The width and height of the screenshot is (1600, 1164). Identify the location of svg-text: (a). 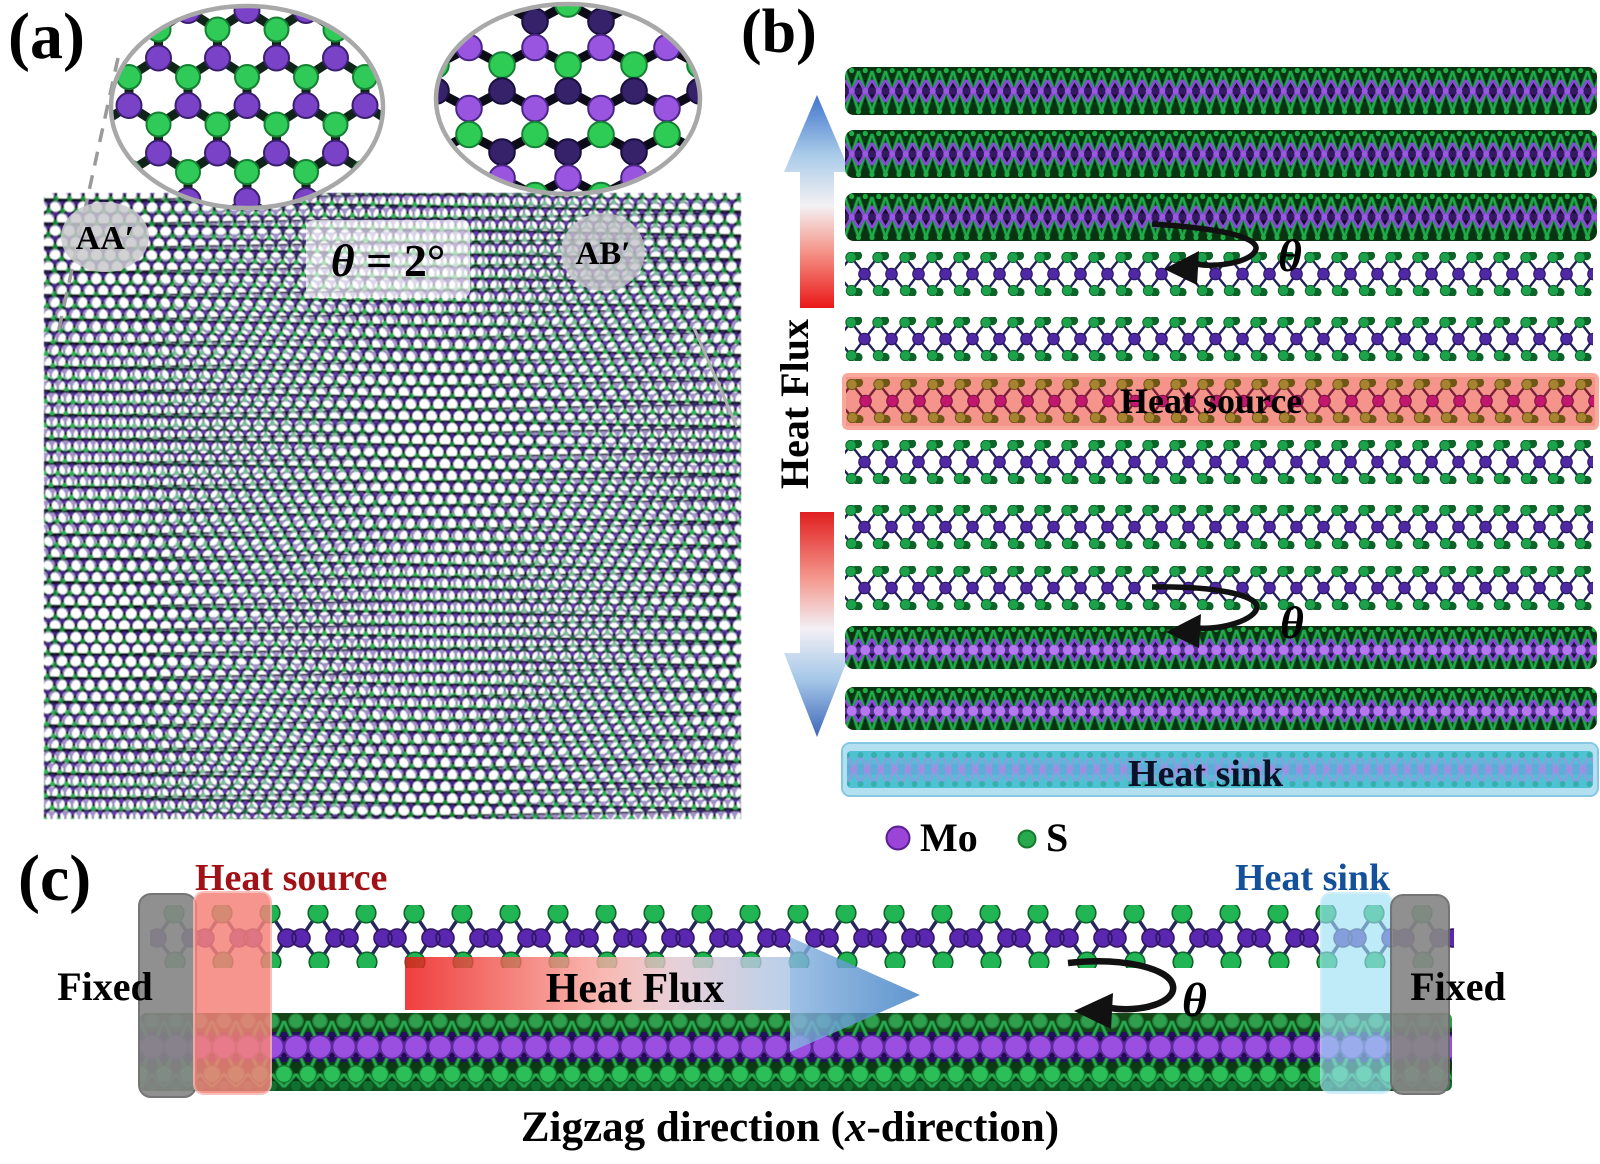
(46, 36).